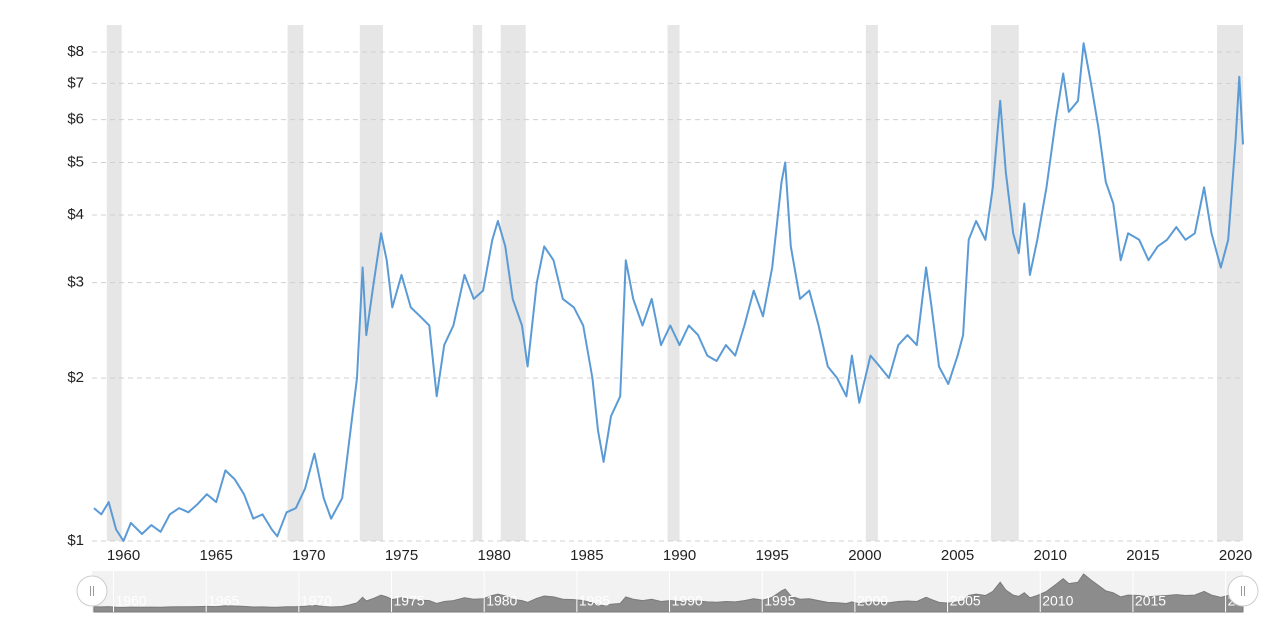 This screenshot has height=629, width=1280. What do you see at coordinates (131, 601) in the screenshot?
I see `navigator-label: 1960` at bounding box center [131, 601].